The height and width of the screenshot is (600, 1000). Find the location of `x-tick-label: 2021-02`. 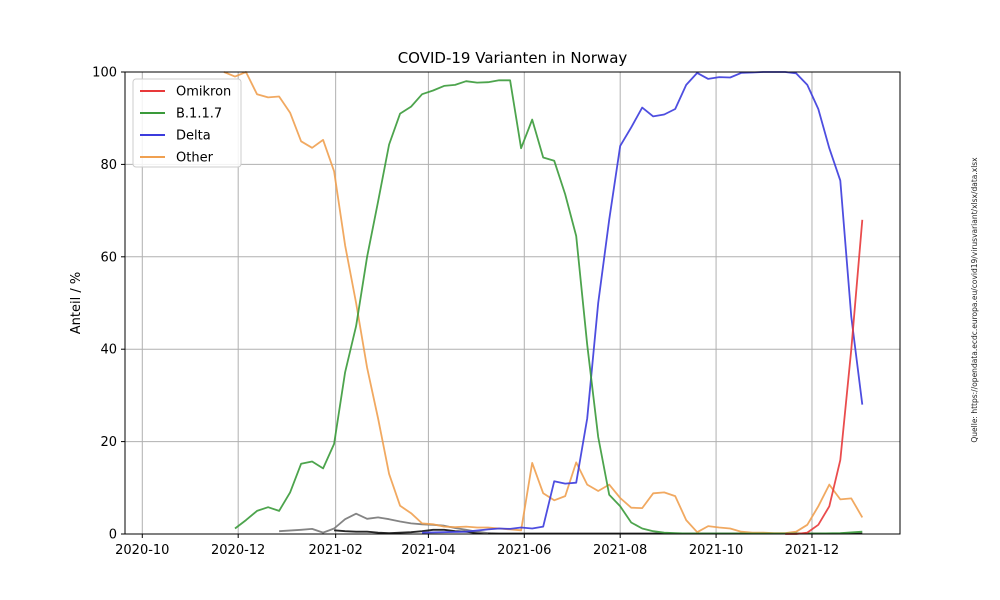

x-tick-label: 2021-02 is located at coordinates (335, 550).